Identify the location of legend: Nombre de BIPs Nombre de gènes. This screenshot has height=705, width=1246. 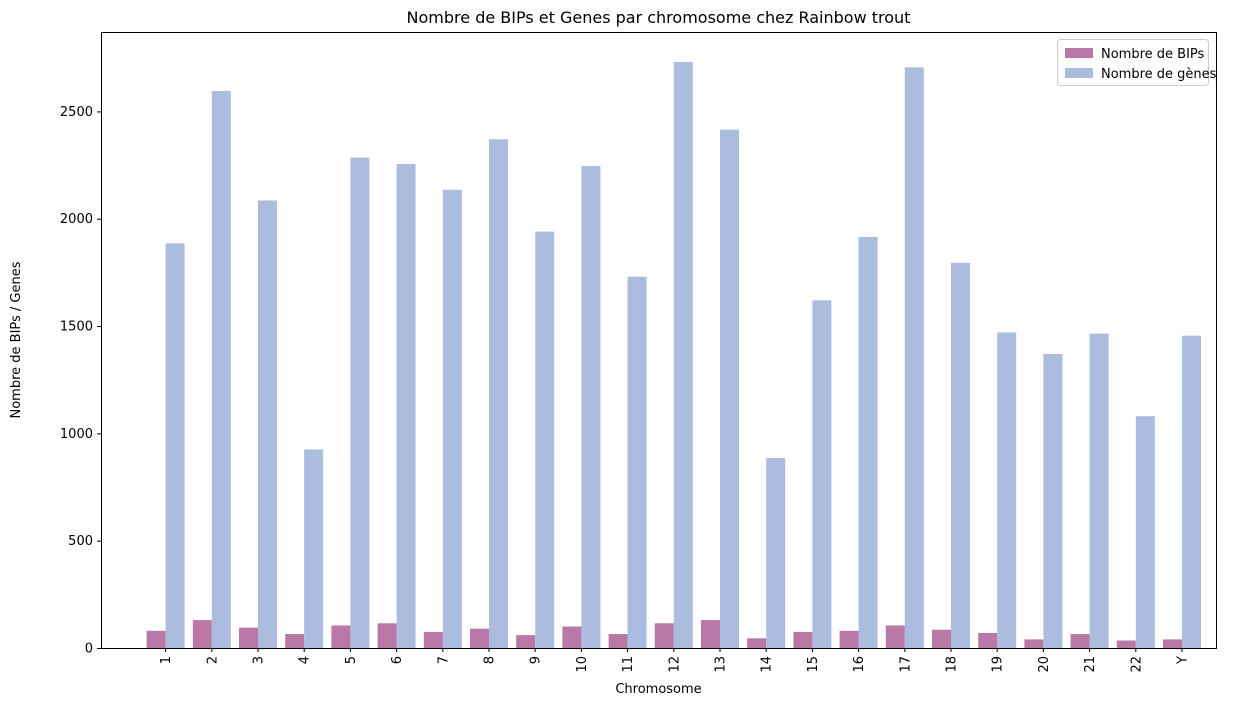
(1137, 62).